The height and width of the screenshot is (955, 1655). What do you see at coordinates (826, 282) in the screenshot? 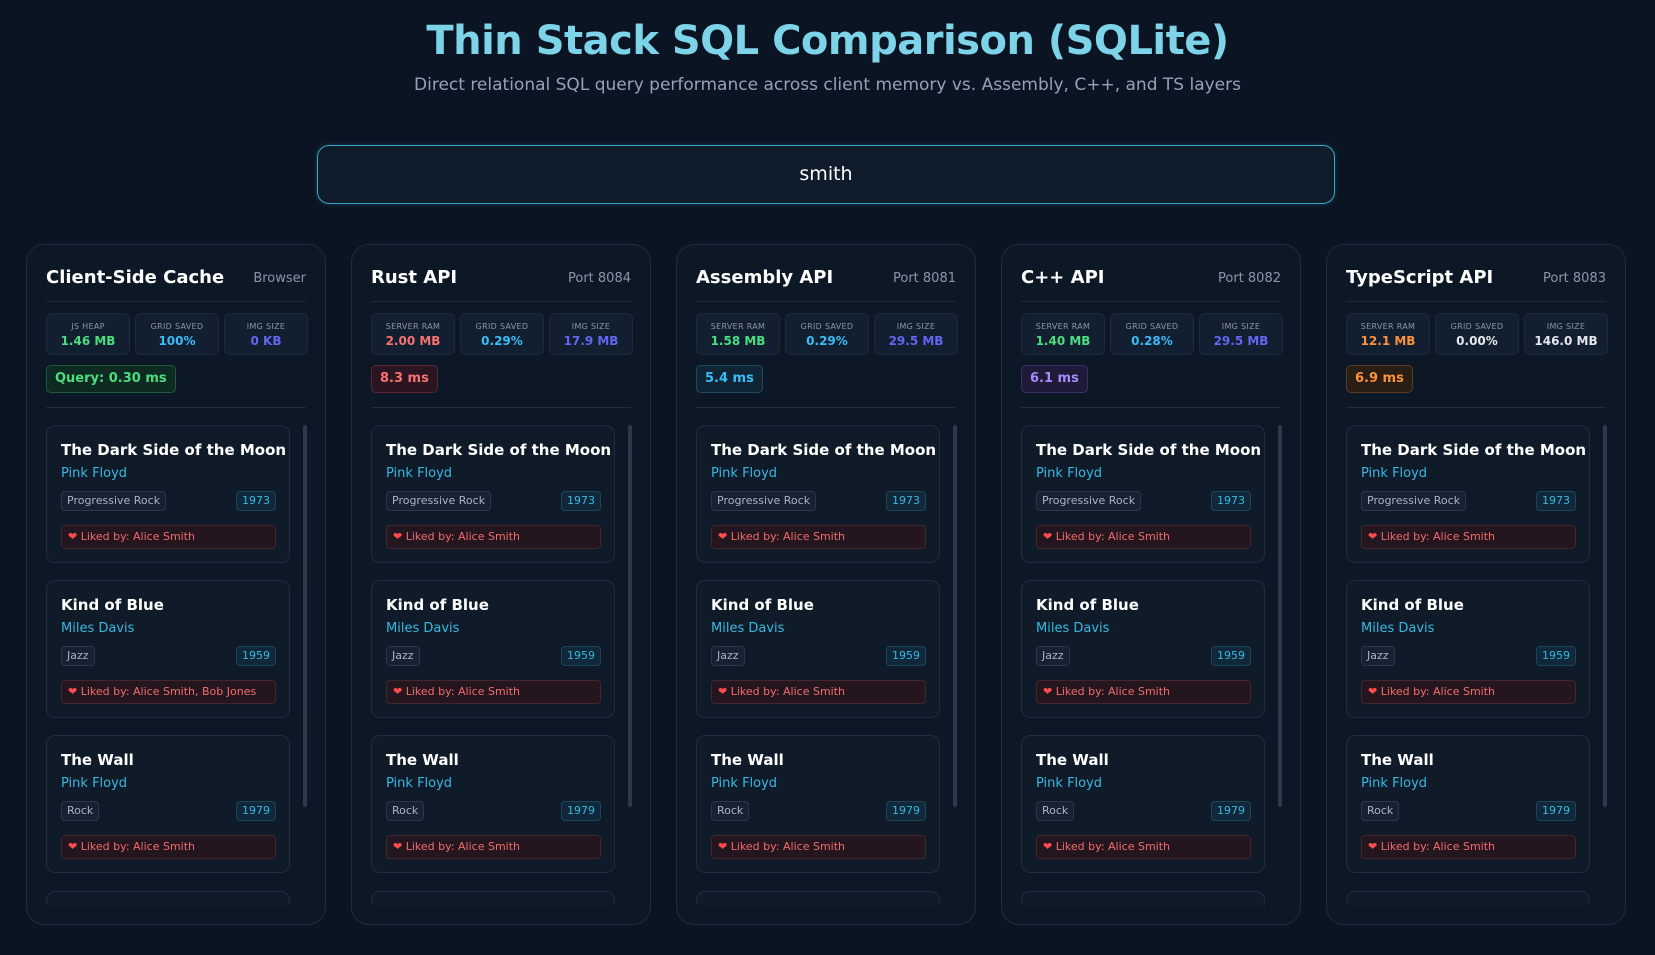
I see `panel-header: Assembly API Port 8081` at bounding box center [826, 282].